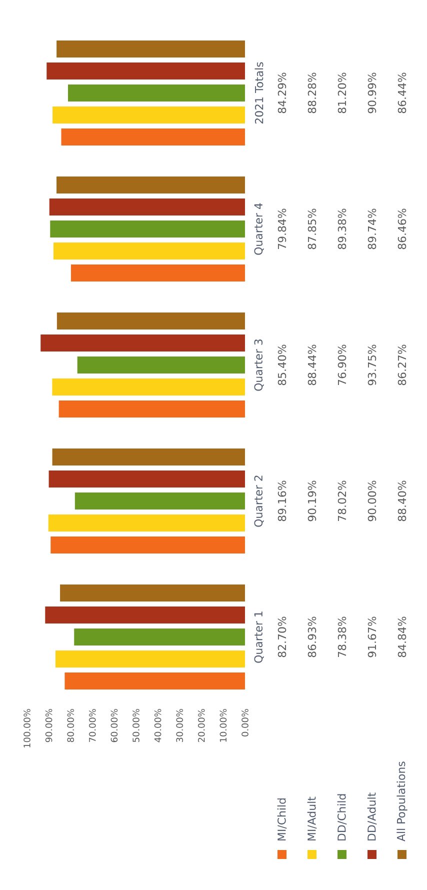 The width and height of the screenshot is (427, 890). I want to click on data-label: 88.44%, so click(312, 365).